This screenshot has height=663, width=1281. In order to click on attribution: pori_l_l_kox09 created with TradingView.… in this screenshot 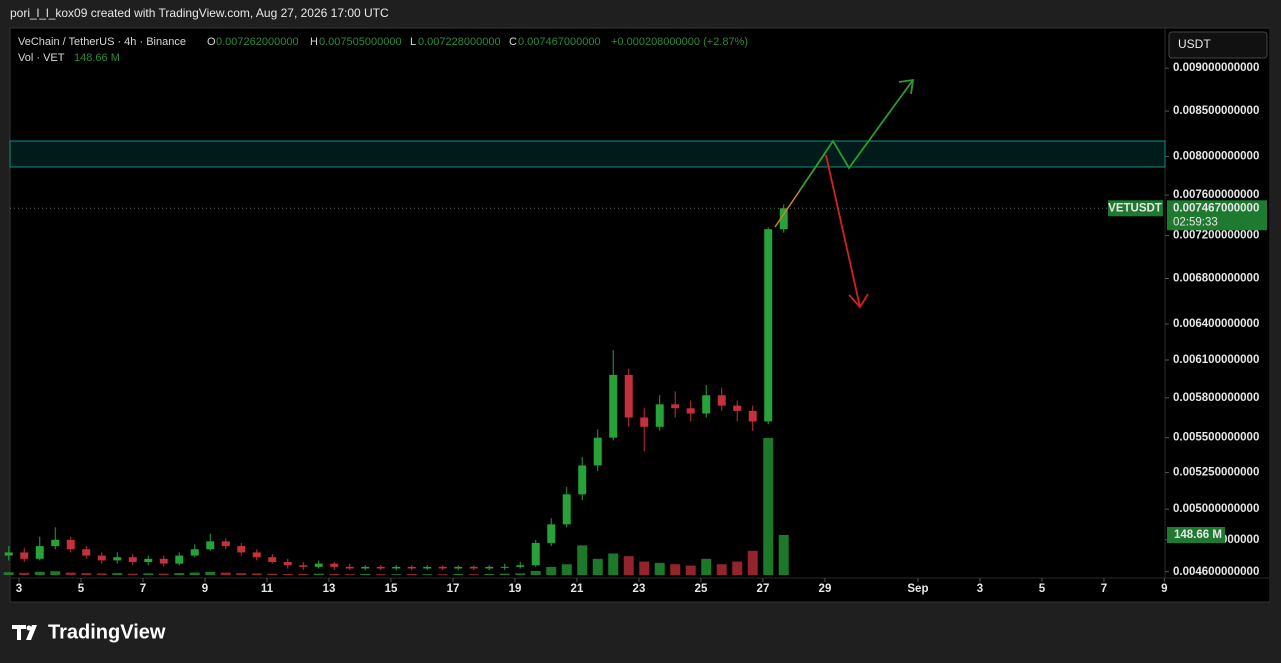, I will do `click(199, 13)`.